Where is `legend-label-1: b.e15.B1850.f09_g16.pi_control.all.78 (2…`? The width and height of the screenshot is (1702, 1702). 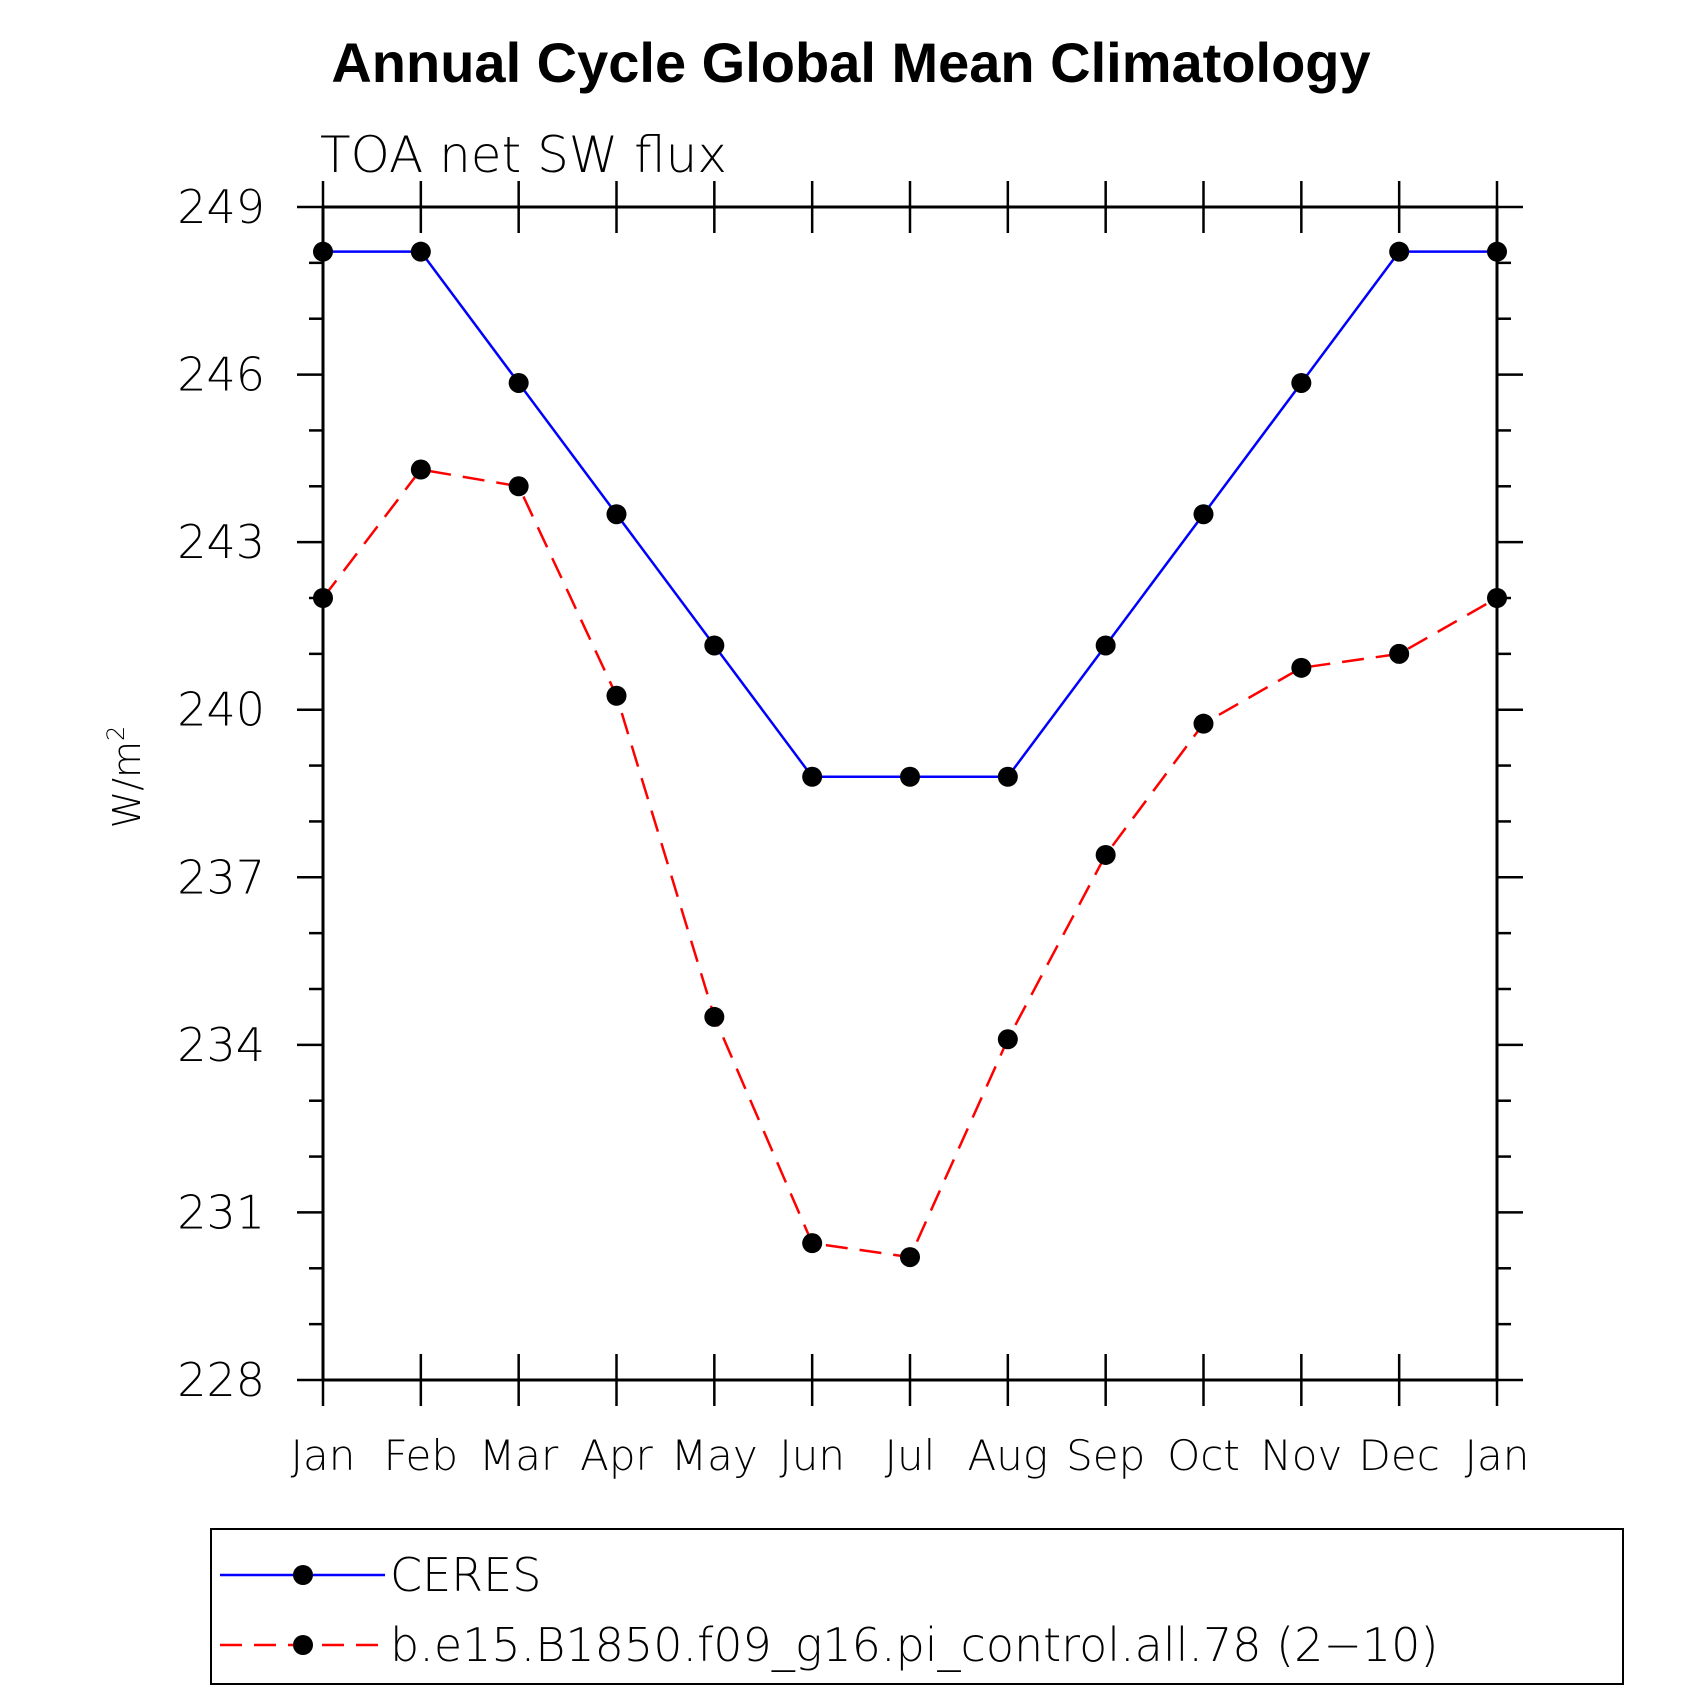
legend-label-1: b.e15.B1850.f09_g16.pi_control.all.78 (2… is located at coordinates (914, 1645).